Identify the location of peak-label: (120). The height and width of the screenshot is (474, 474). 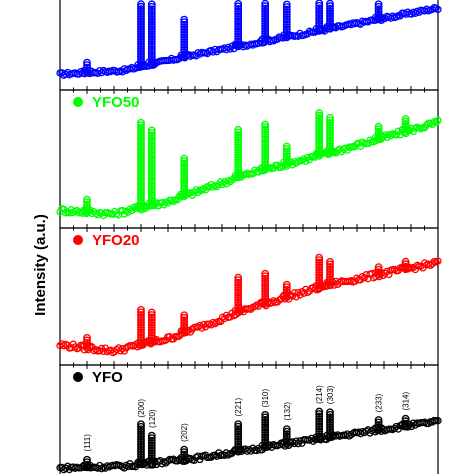
(152, 418).